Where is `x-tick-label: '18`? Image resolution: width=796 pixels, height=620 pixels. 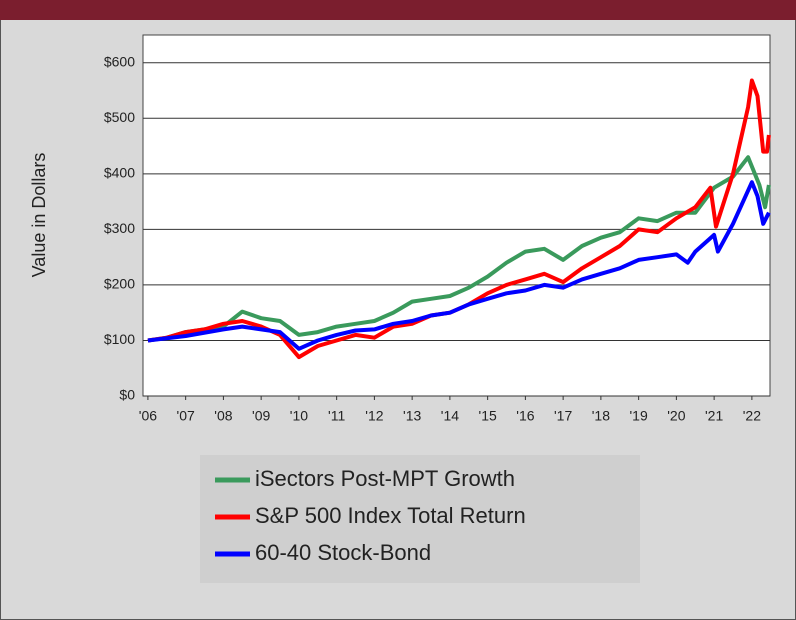 x-tick-label: '18 is located at coordinates (601, 416).